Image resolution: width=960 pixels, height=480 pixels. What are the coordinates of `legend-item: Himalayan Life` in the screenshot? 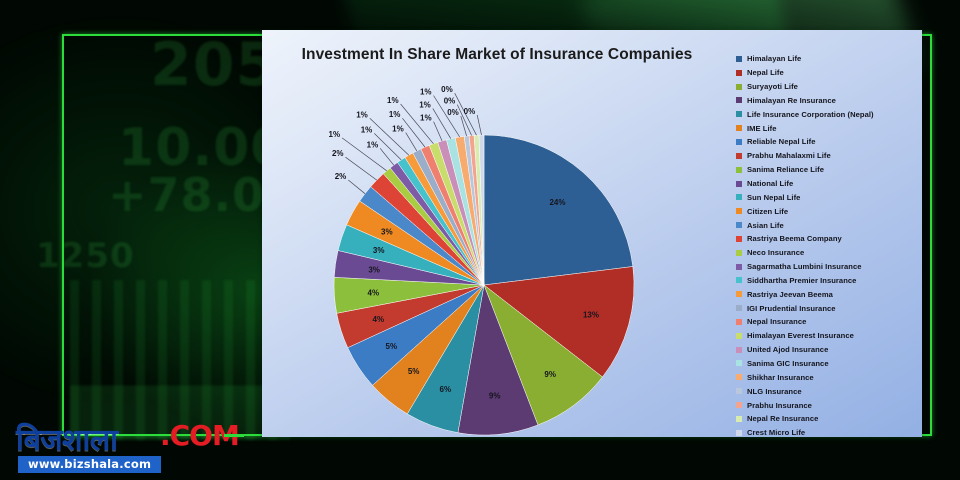 It's located at (828, 59).